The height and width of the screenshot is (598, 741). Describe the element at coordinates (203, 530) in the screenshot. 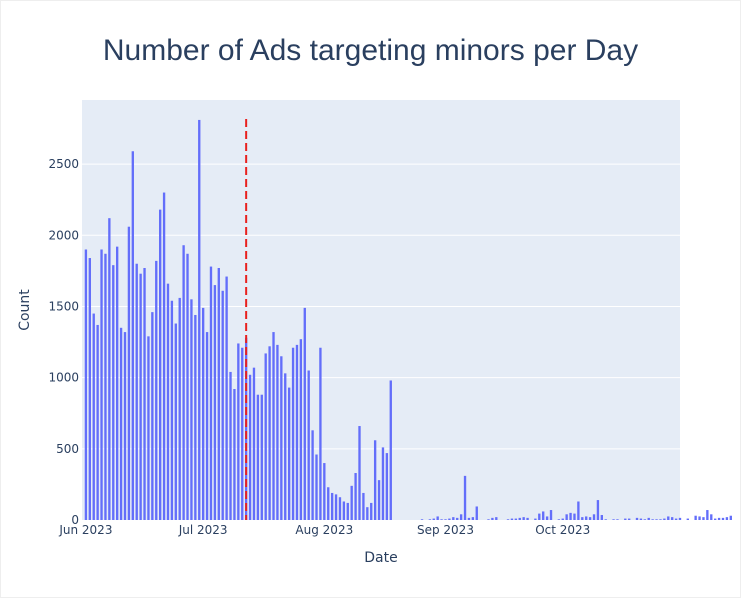

I see `x-tick-label: Jul 2023` at that location.